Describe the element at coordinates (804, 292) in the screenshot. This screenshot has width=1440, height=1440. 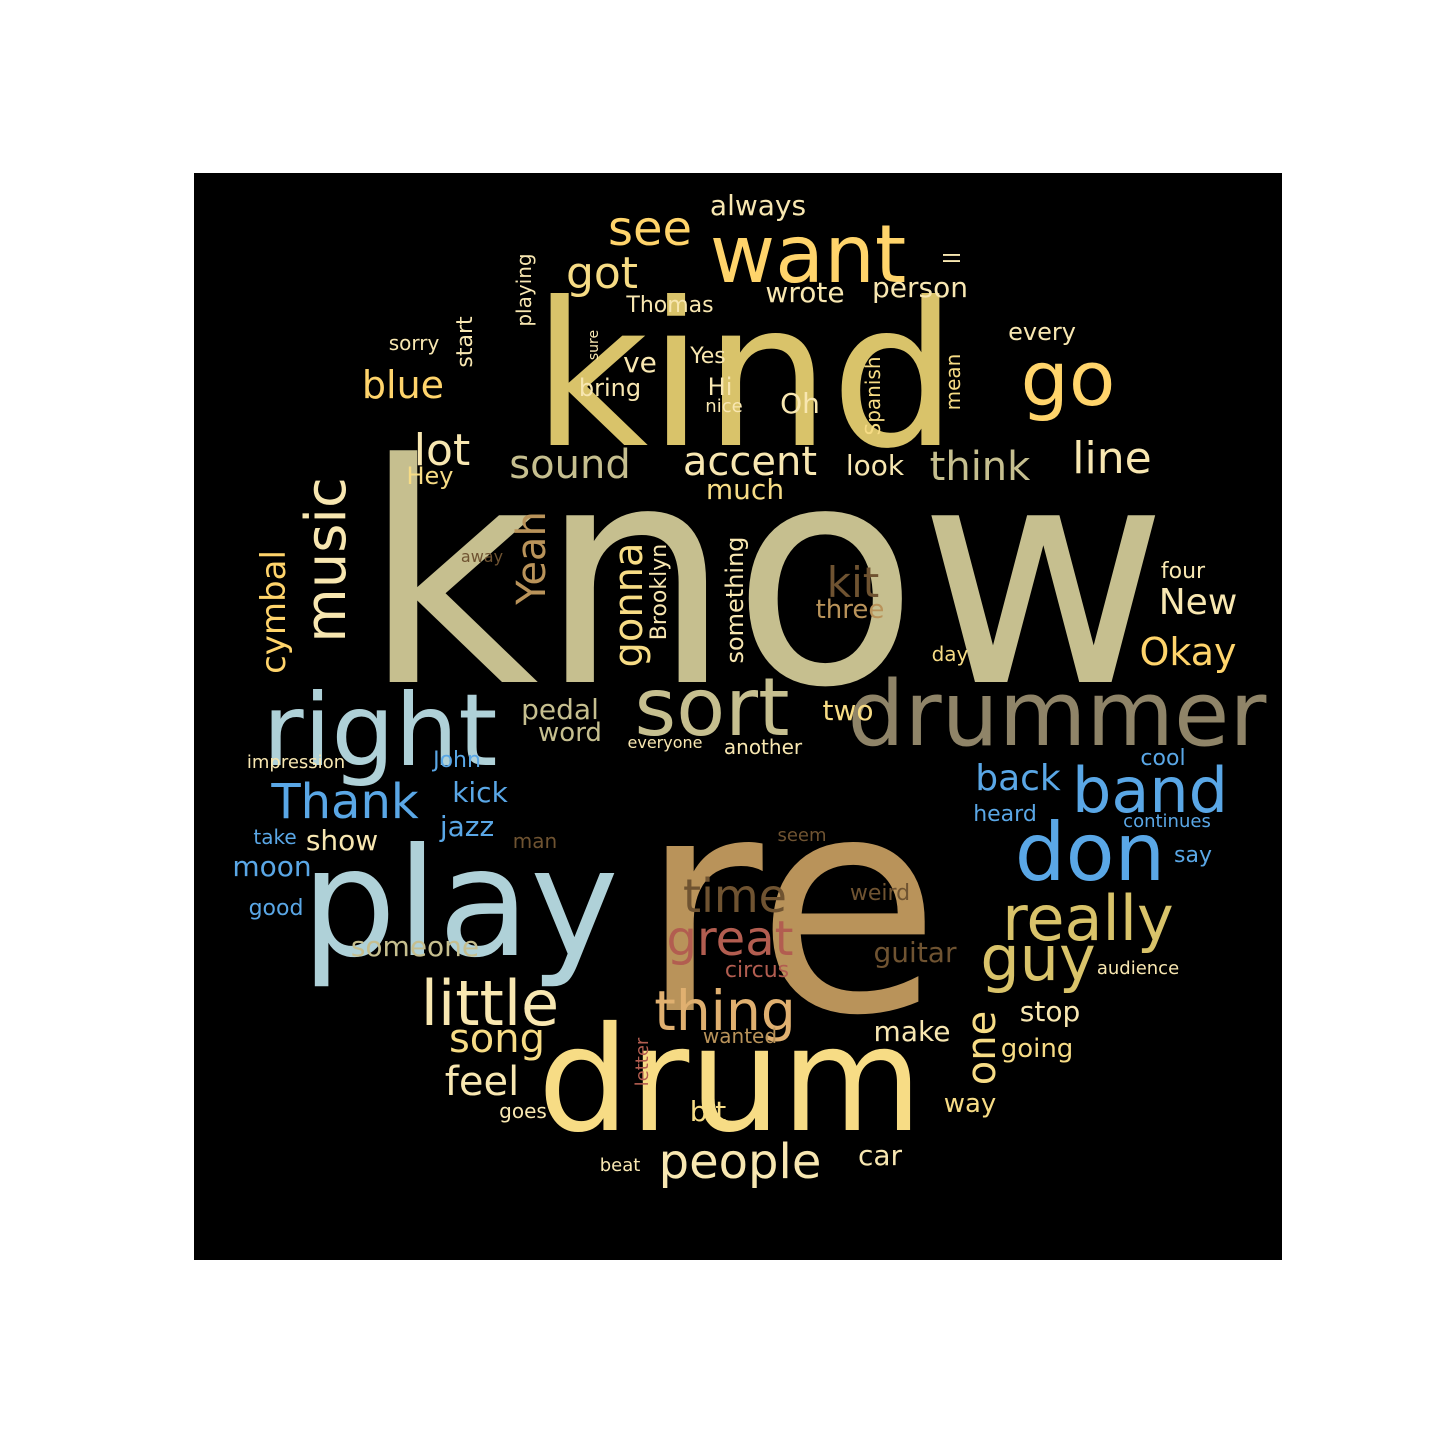
I see `word-wrote: wrote` at that location.